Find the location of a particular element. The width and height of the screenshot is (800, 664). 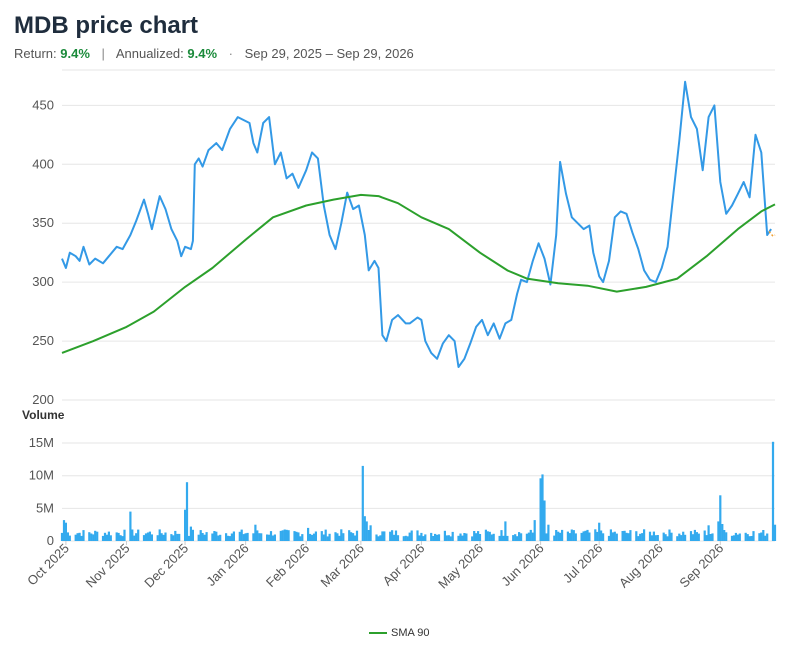

price-y-tick-label: 200 is located at coordinates (43, 399).